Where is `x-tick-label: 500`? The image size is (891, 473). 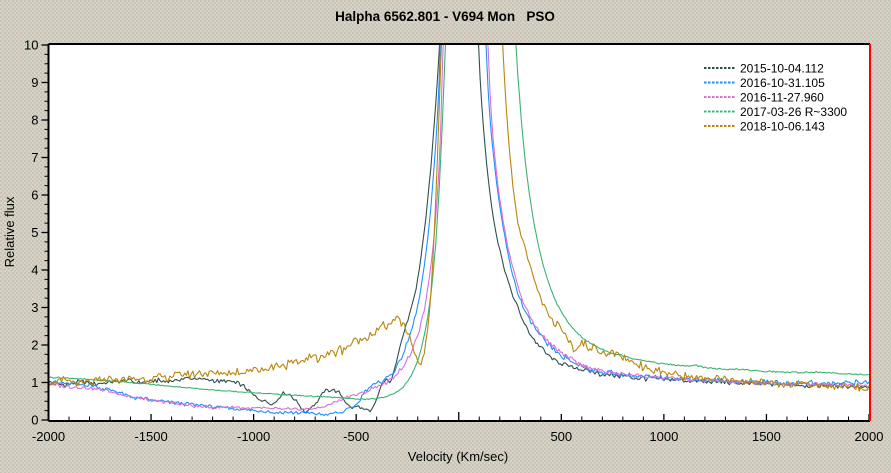
x-tick-label: 500 is located at coordinates (561, 436).